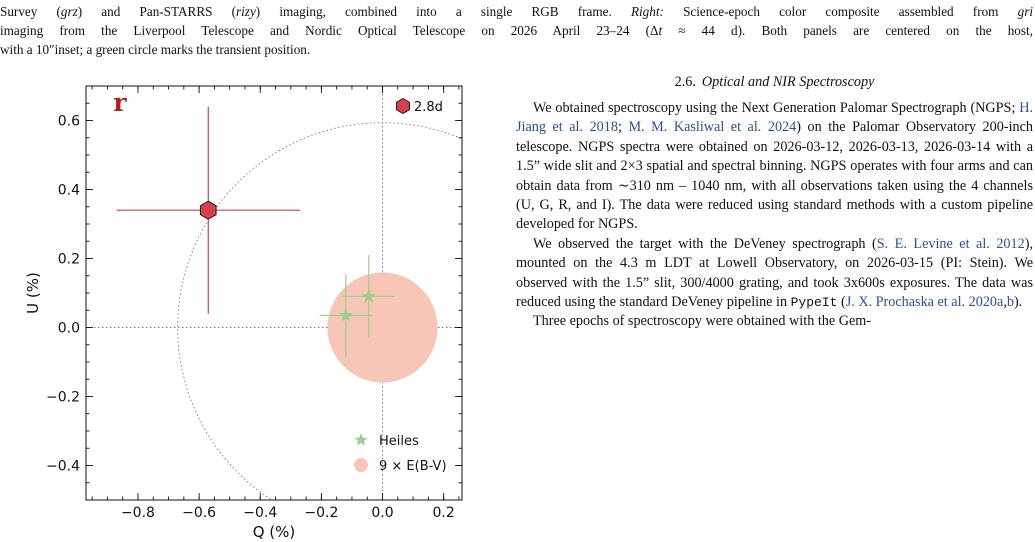 This screenshot has height=542, width=1035. I want to click on text-run: ) and Pan-STARRS (, so click(157, 11).